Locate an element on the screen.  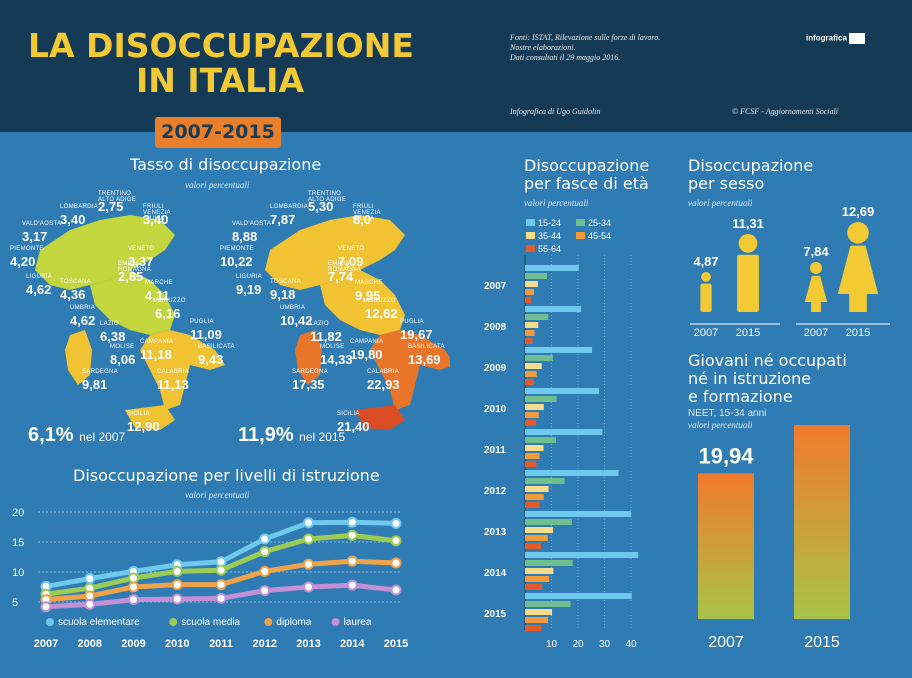
map-2015-center is located at coordinates (362, 302).